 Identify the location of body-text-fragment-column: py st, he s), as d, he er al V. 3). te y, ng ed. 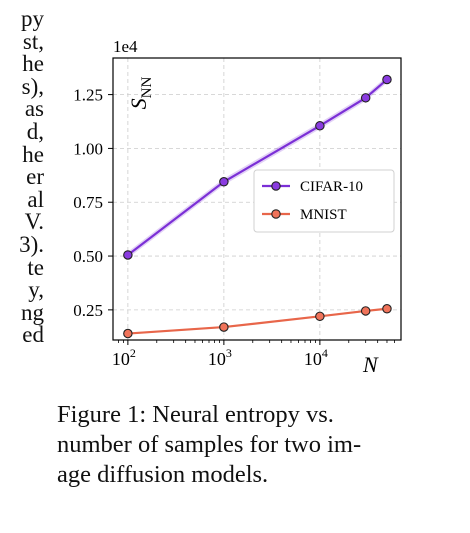
(22, 177).